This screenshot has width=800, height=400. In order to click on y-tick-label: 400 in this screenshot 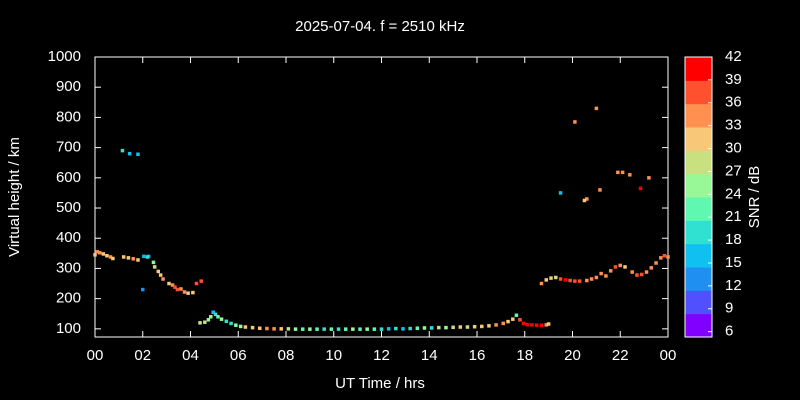, I will do `click(68, 237)`.